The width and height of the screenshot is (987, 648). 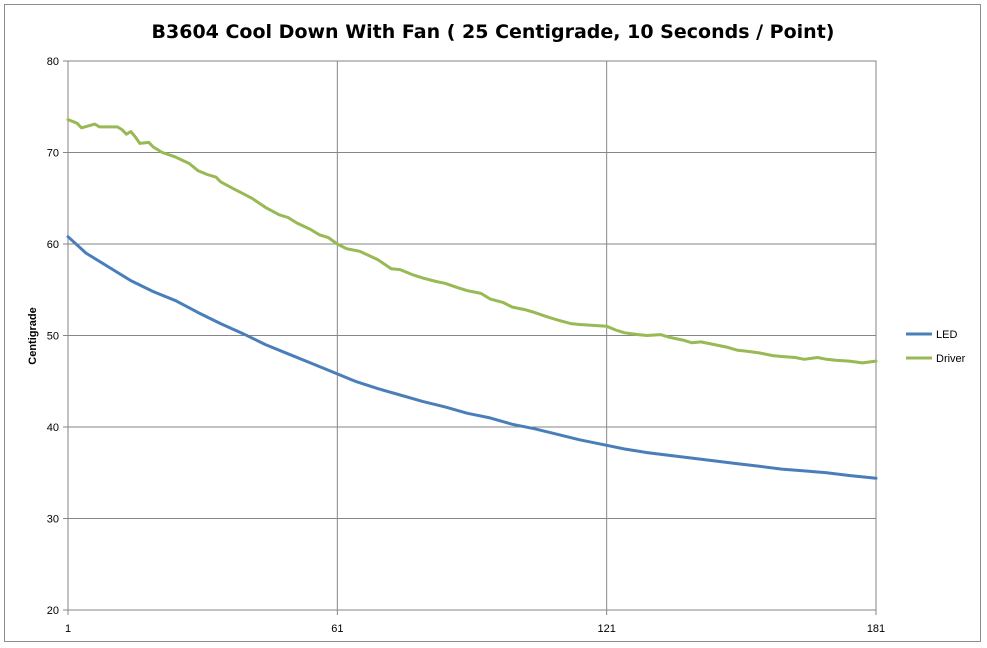 What do you see at coordinates (951, 359) in the screenshot?
I see `legend-label-driver: Driver` at bounding box center [951, 359].